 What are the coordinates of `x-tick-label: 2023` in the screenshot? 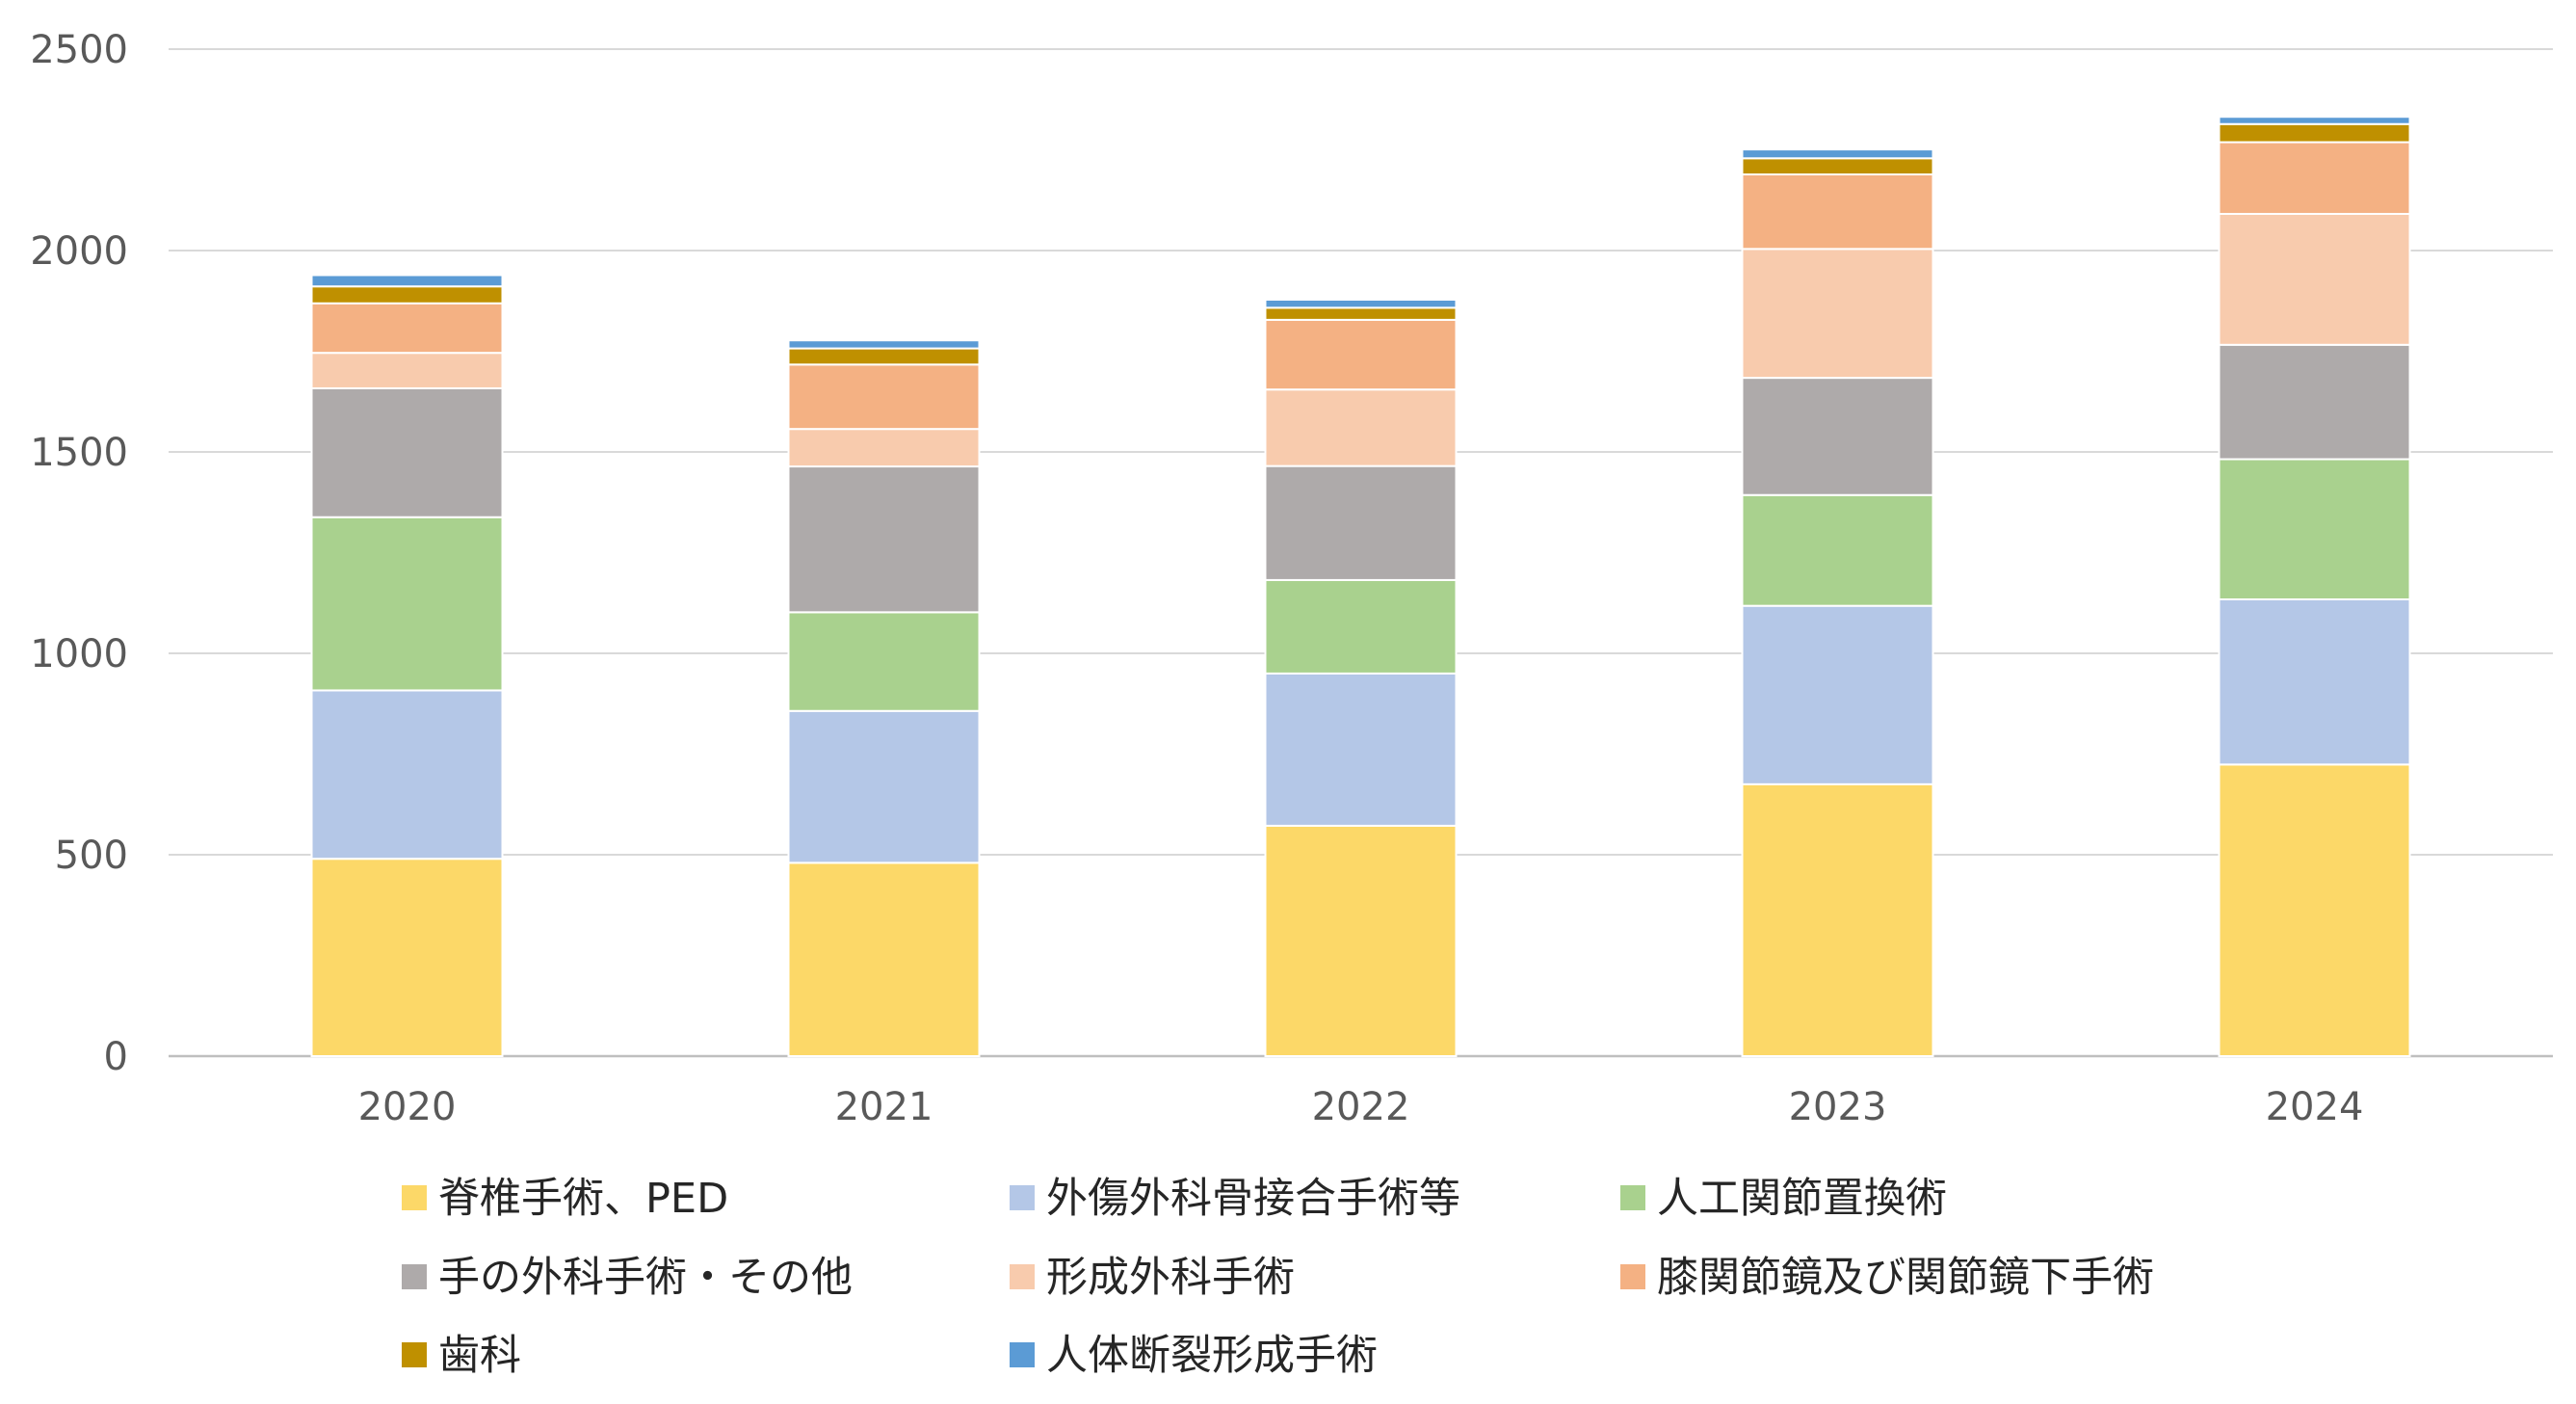 It's located at (1838, 1107).